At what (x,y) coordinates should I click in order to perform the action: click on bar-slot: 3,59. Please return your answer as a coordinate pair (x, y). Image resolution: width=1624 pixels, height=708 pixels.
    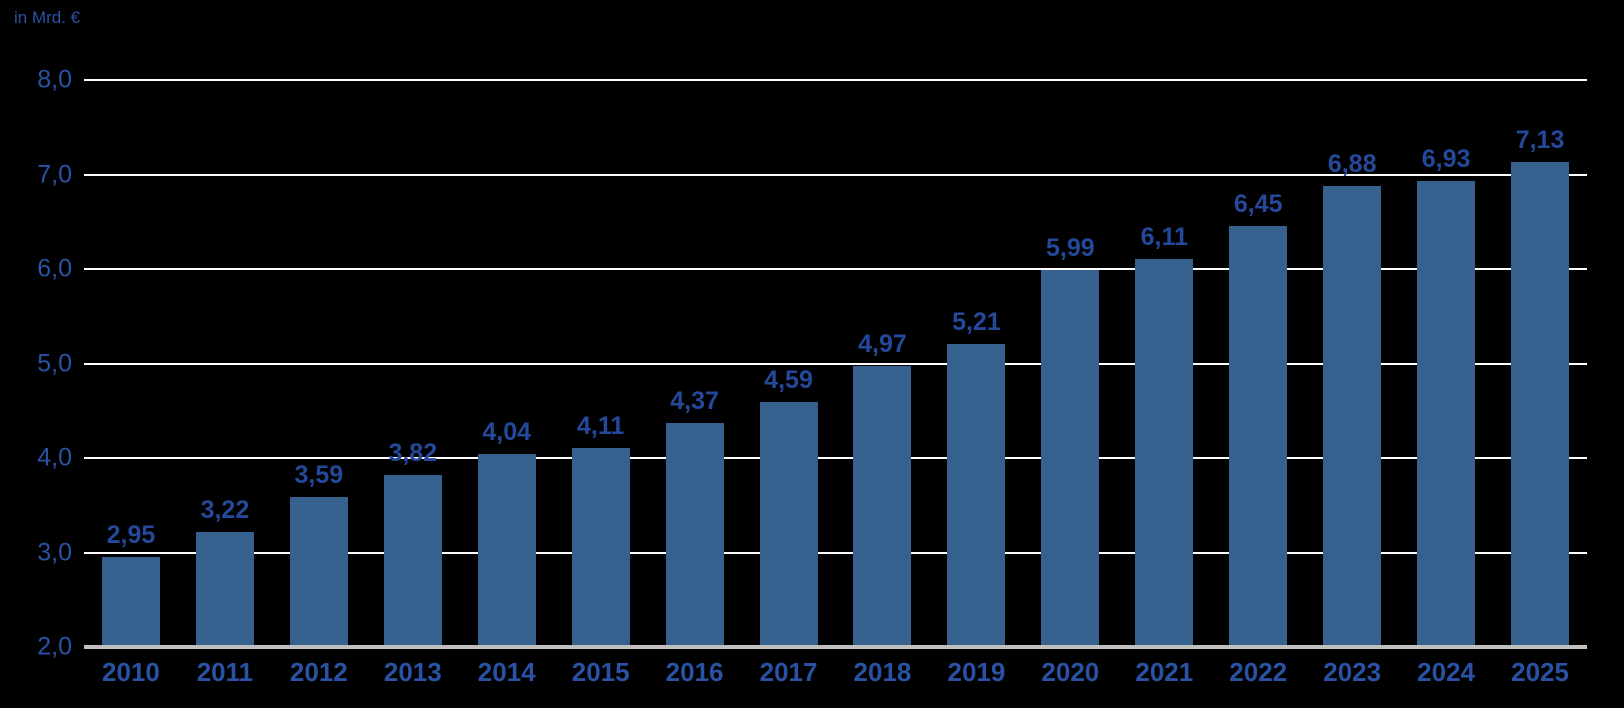
    Looking at the image, I should click on (319, 363).